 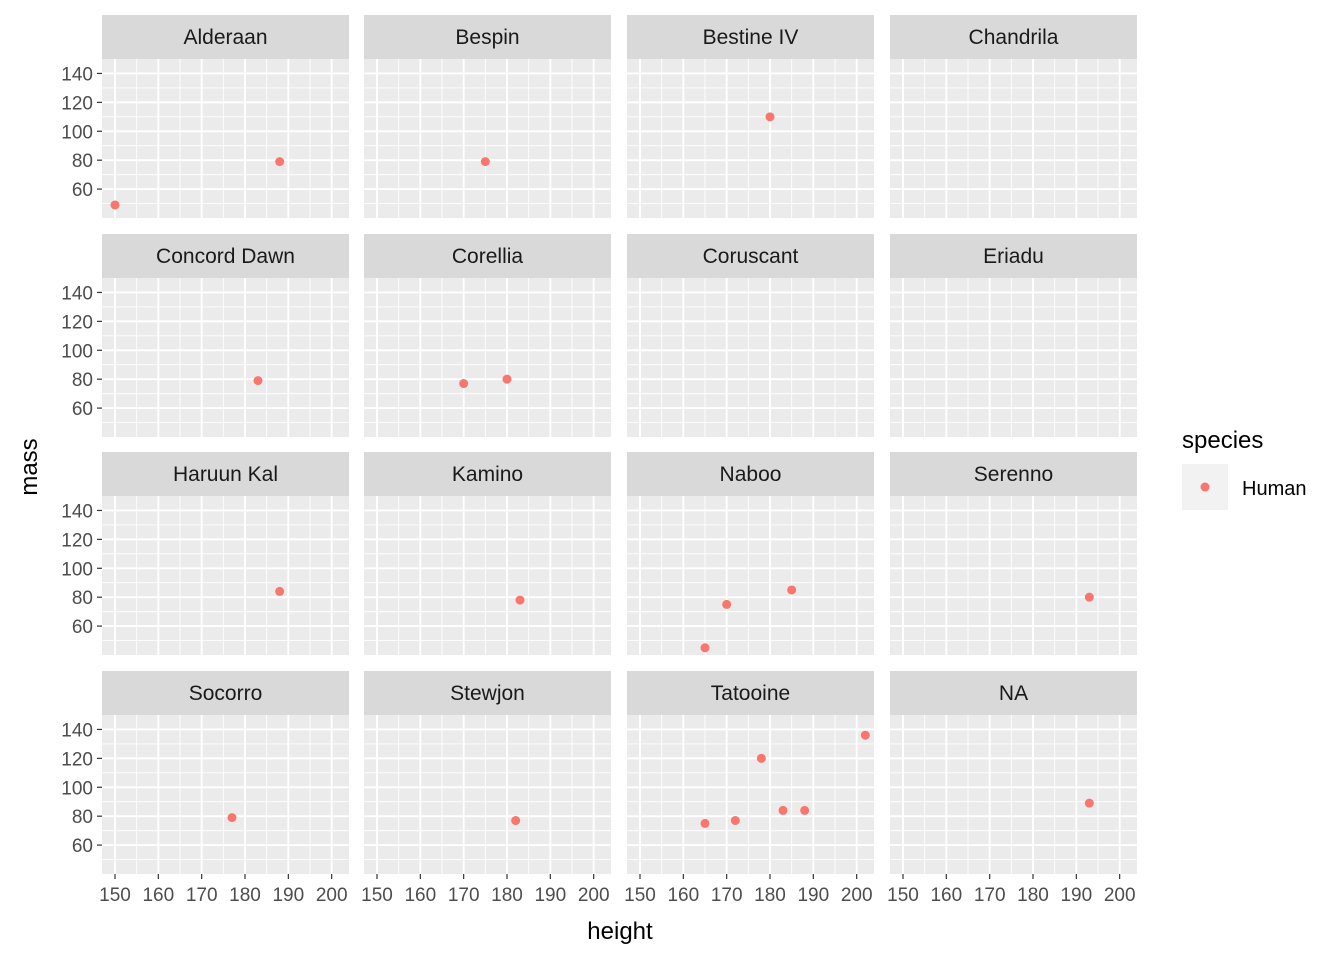 What do you see at coordinates (488, 256) in the screenshot?
I see `facet-strip-label: Corellia` at bounding box center [488, 256].